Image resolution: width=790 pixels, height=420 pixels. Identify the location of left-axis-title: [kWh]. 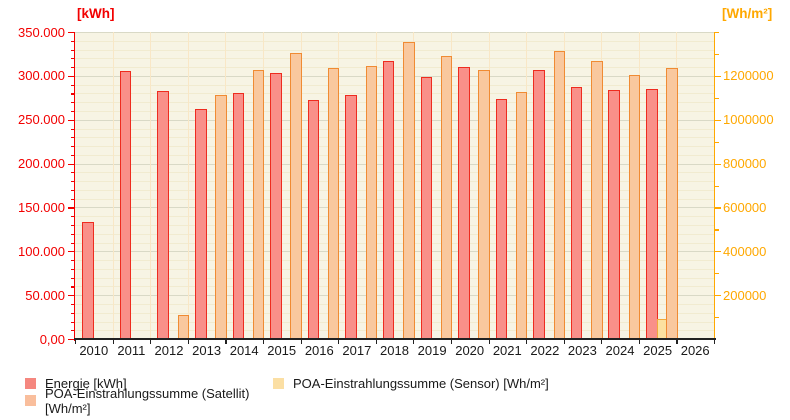
(96, 13).